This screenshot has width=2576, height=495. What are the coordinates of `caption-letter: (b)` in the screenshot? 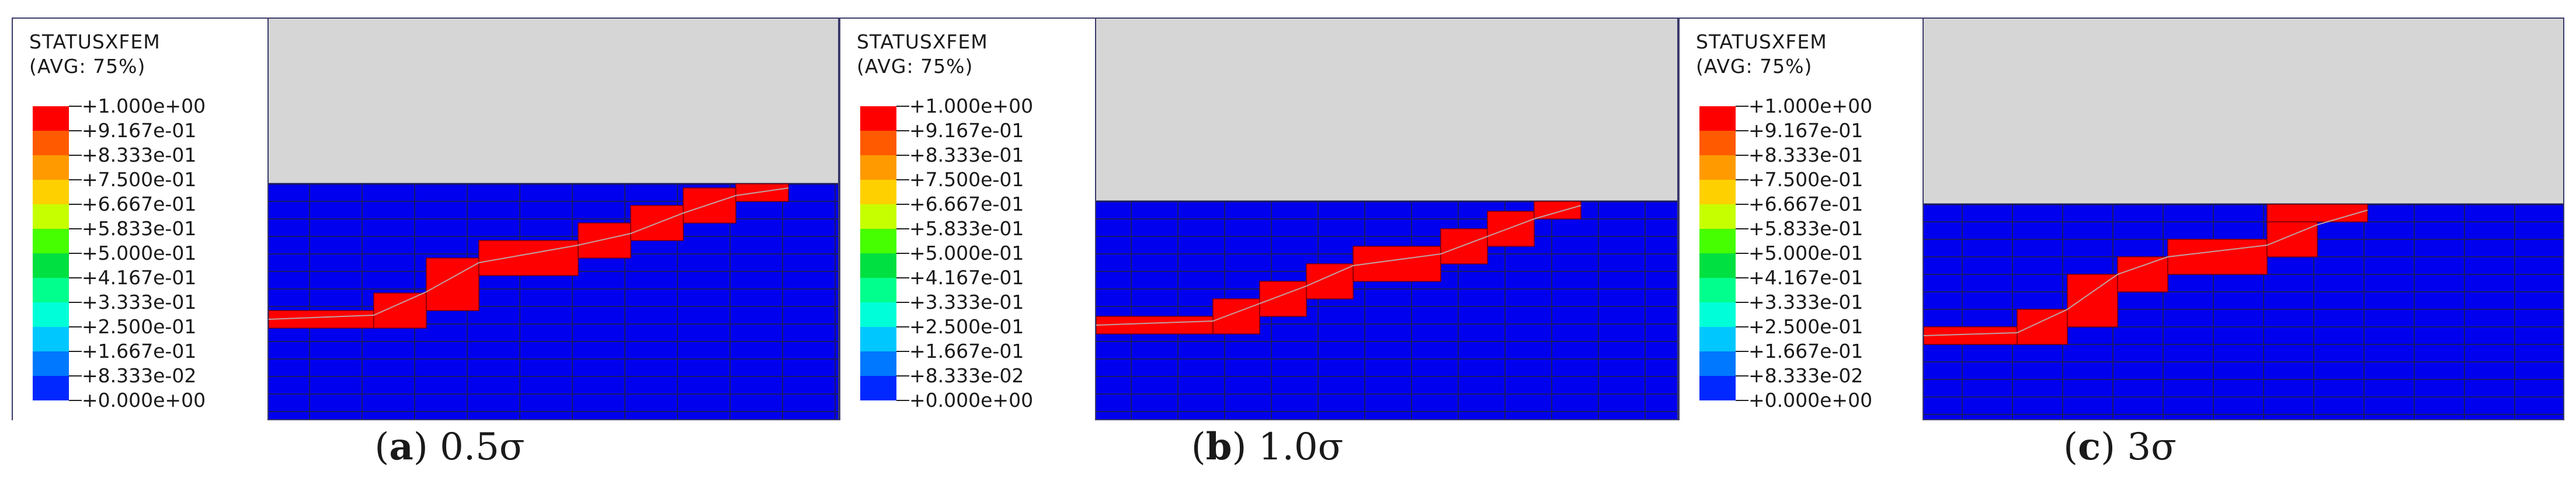 It's located at (1219, 447).